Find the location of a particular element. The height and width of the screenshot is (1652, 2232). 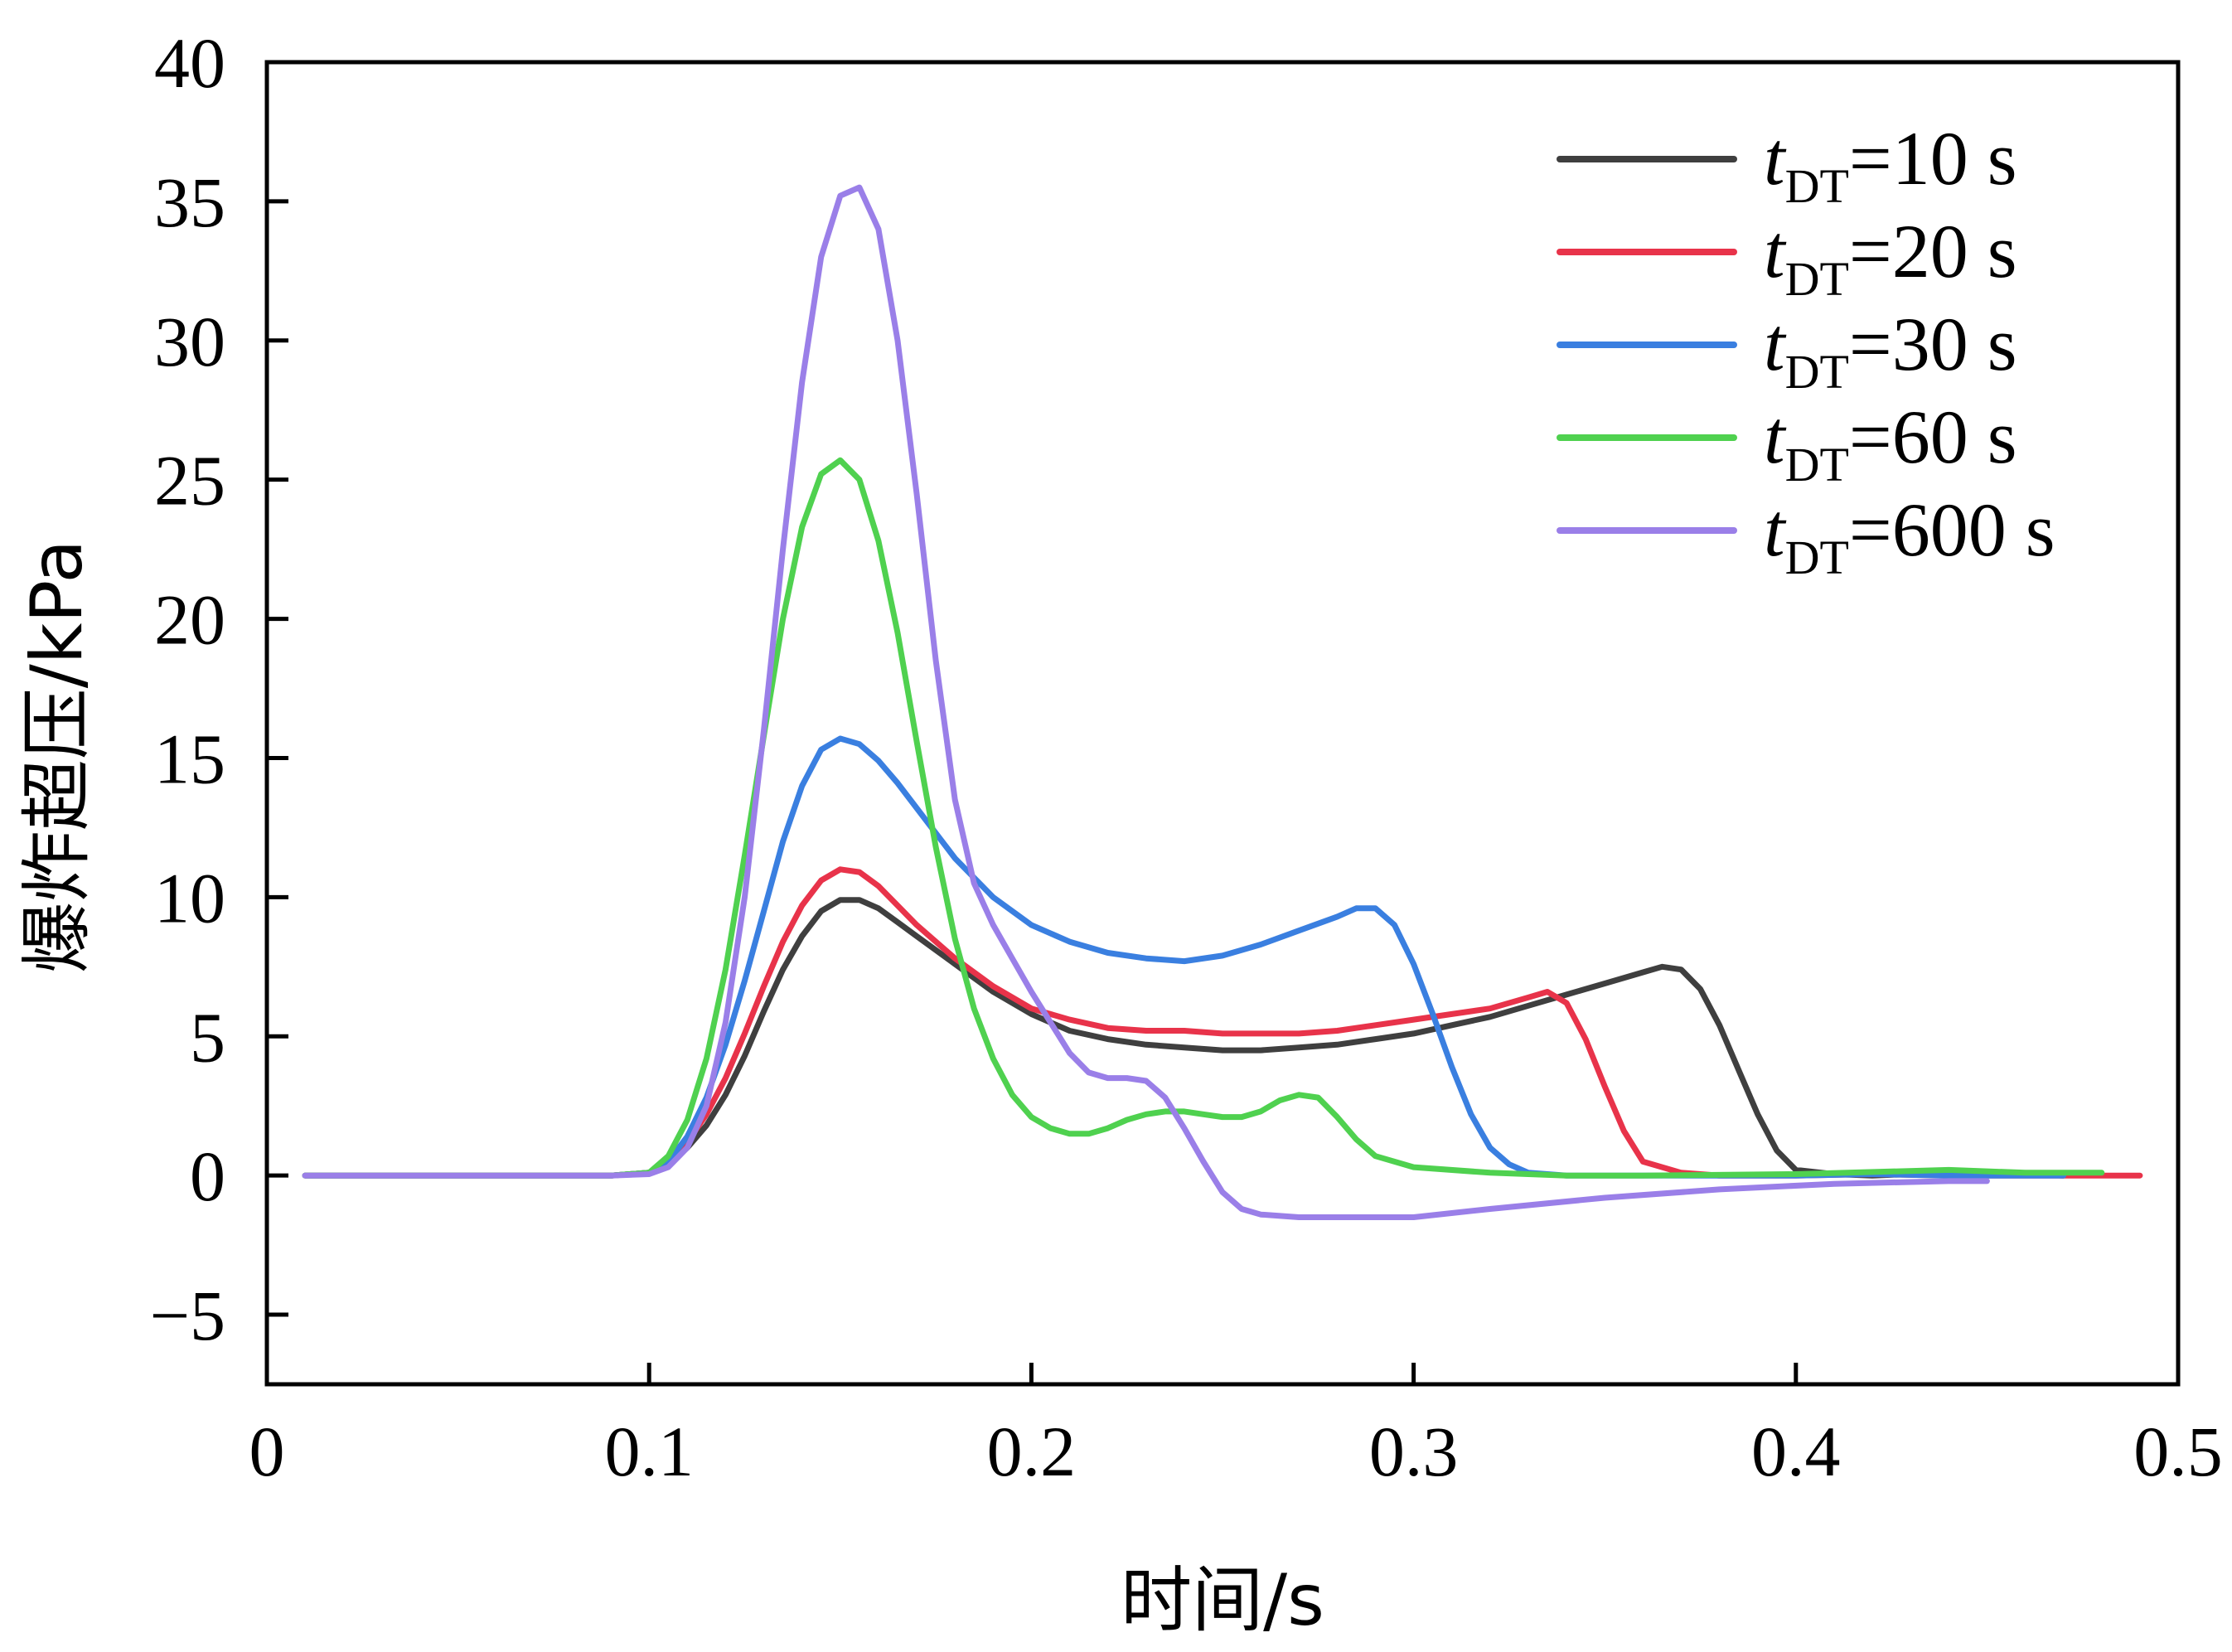

x-tick-label: 0 is located at coordinates (267, 1451).